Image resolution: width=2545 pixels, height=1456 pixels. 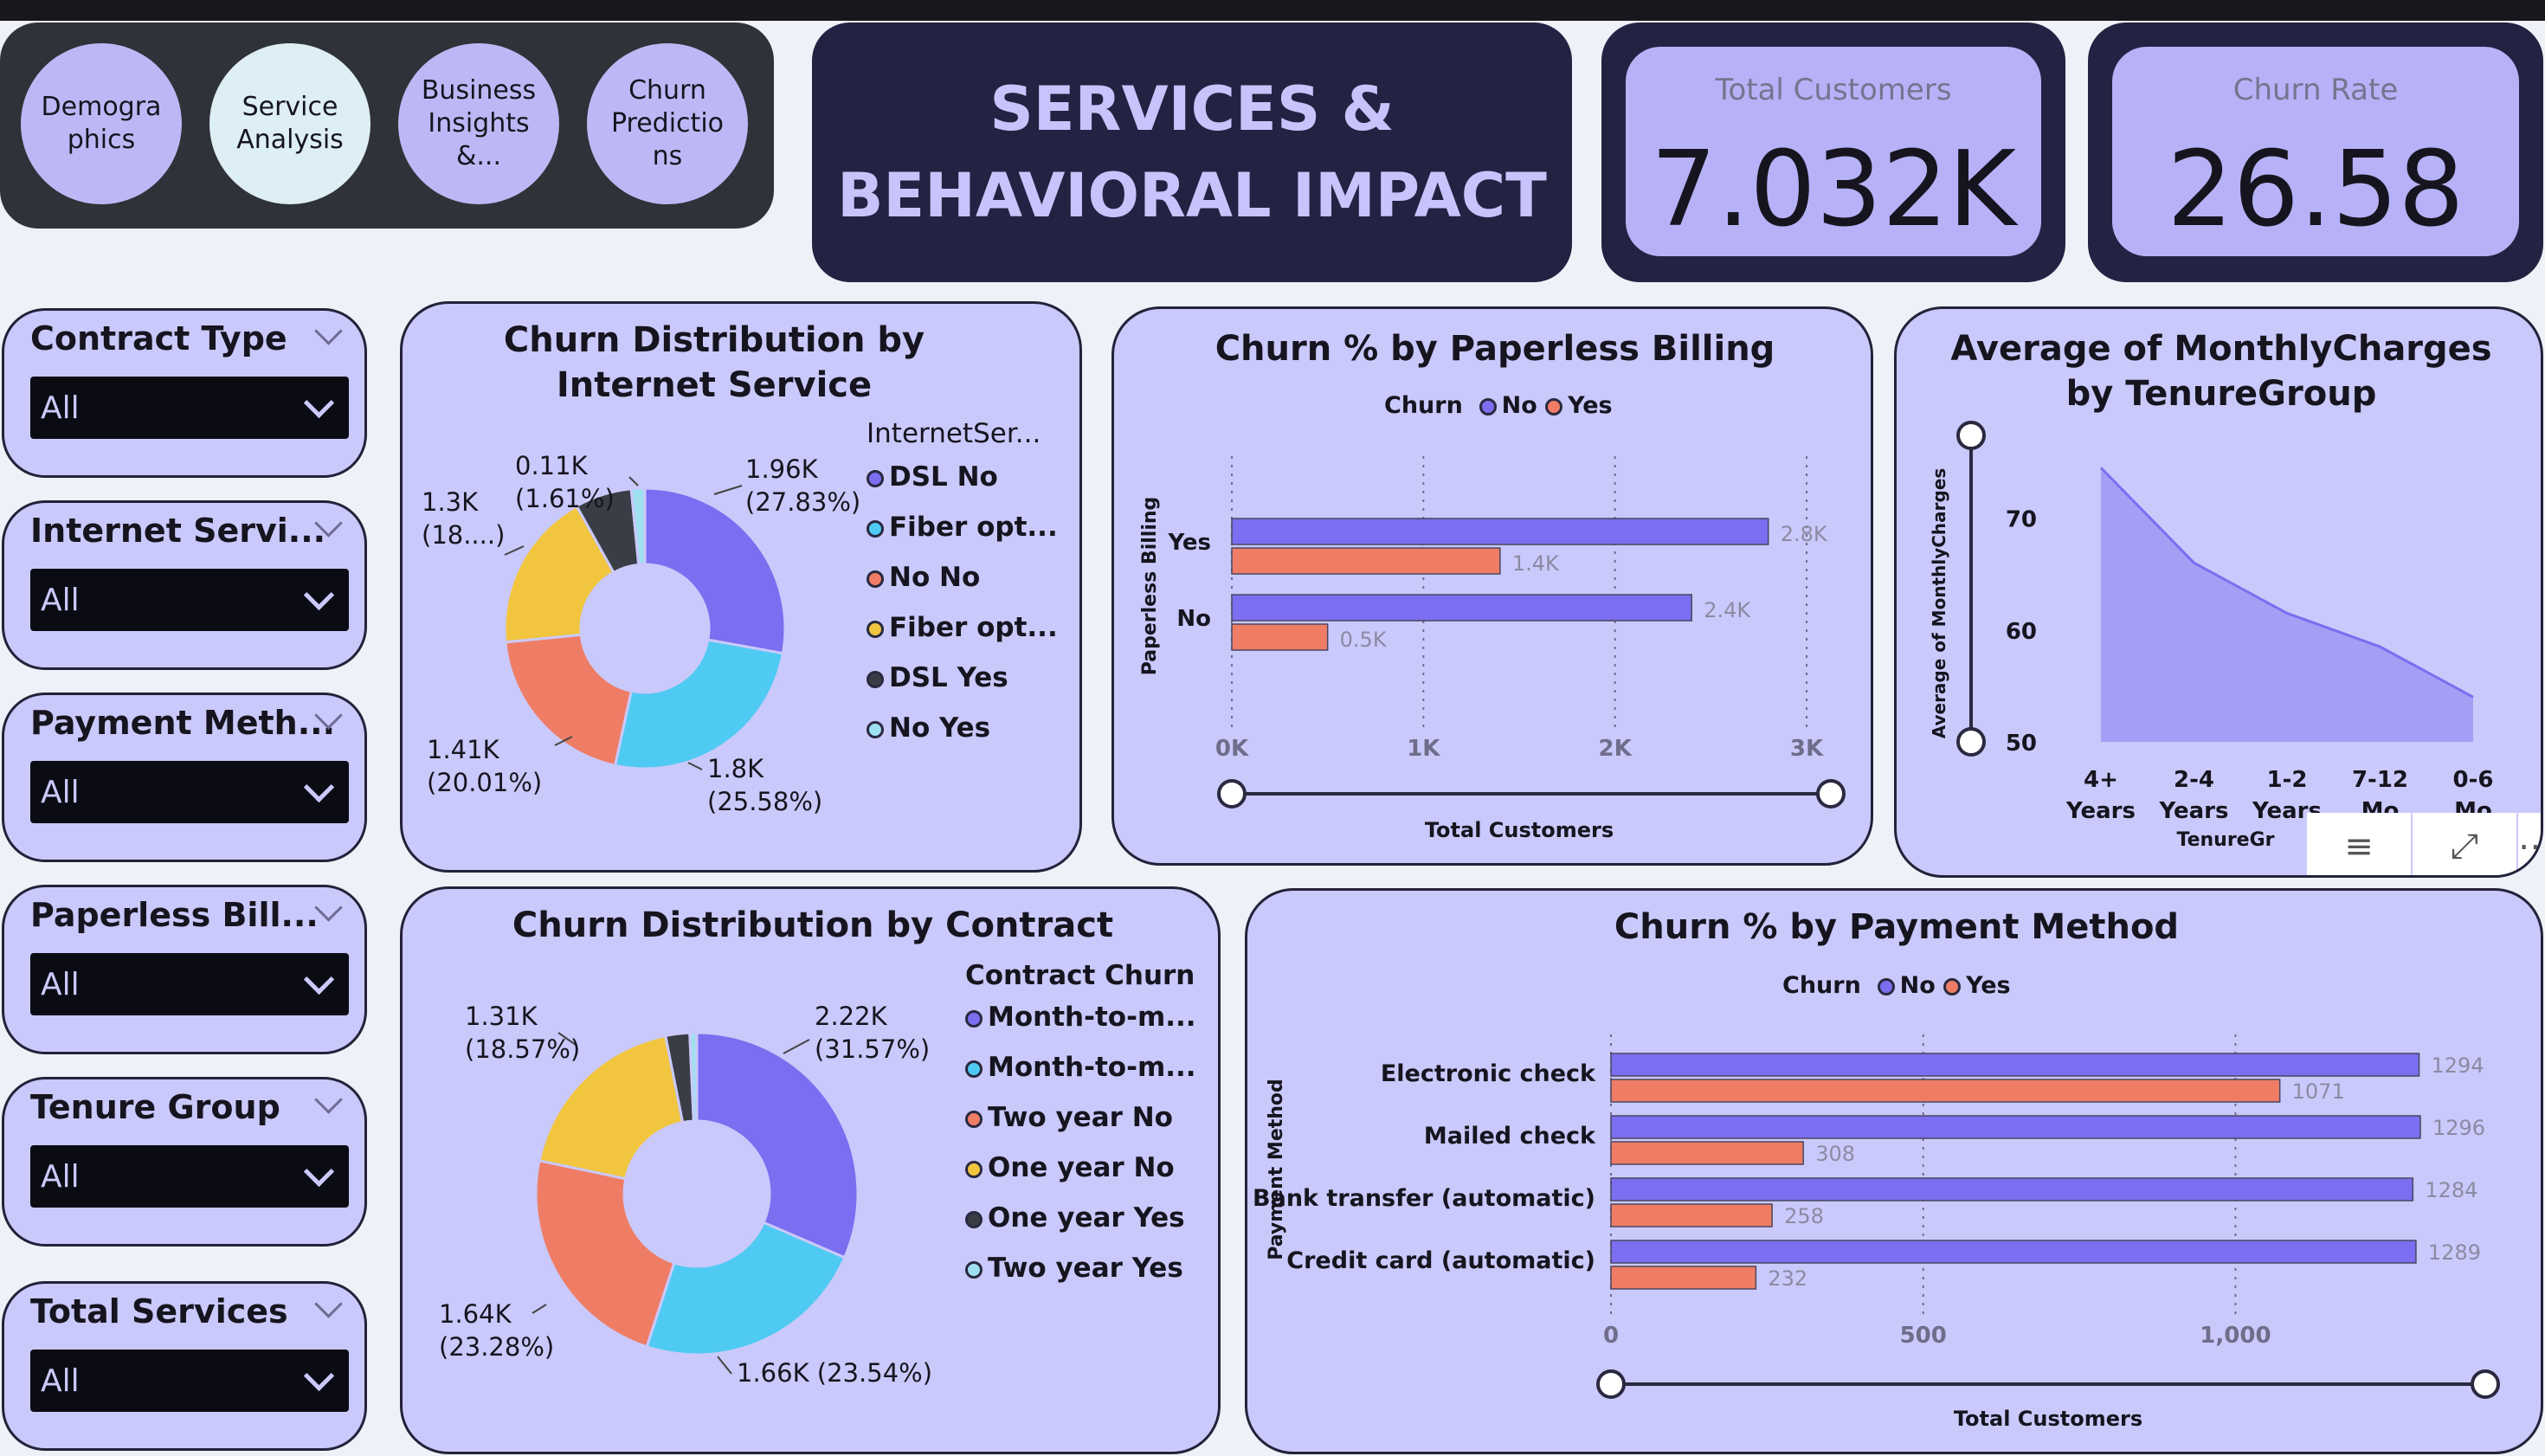 What do you see at coordinates (1277, 1169) in the screenshot?
I see `y-axis-title: Payment Method` at bounding box center [1277, 1169].